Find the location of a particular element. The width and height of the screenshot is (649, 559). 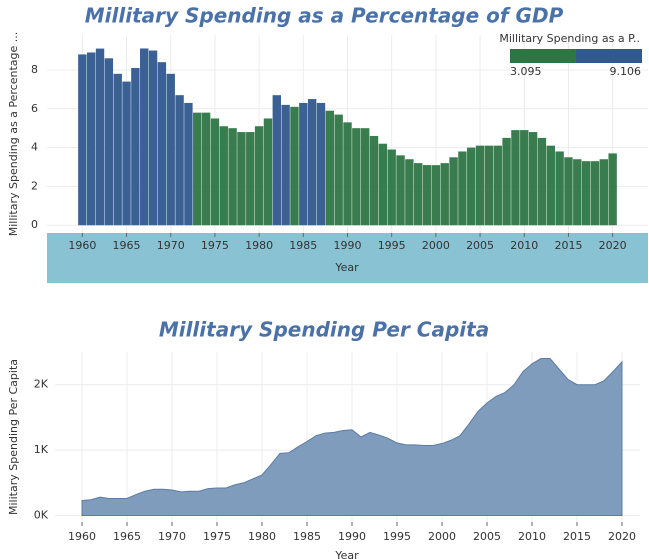

y-tick-label: 0 is located at coordinates (34, 224).